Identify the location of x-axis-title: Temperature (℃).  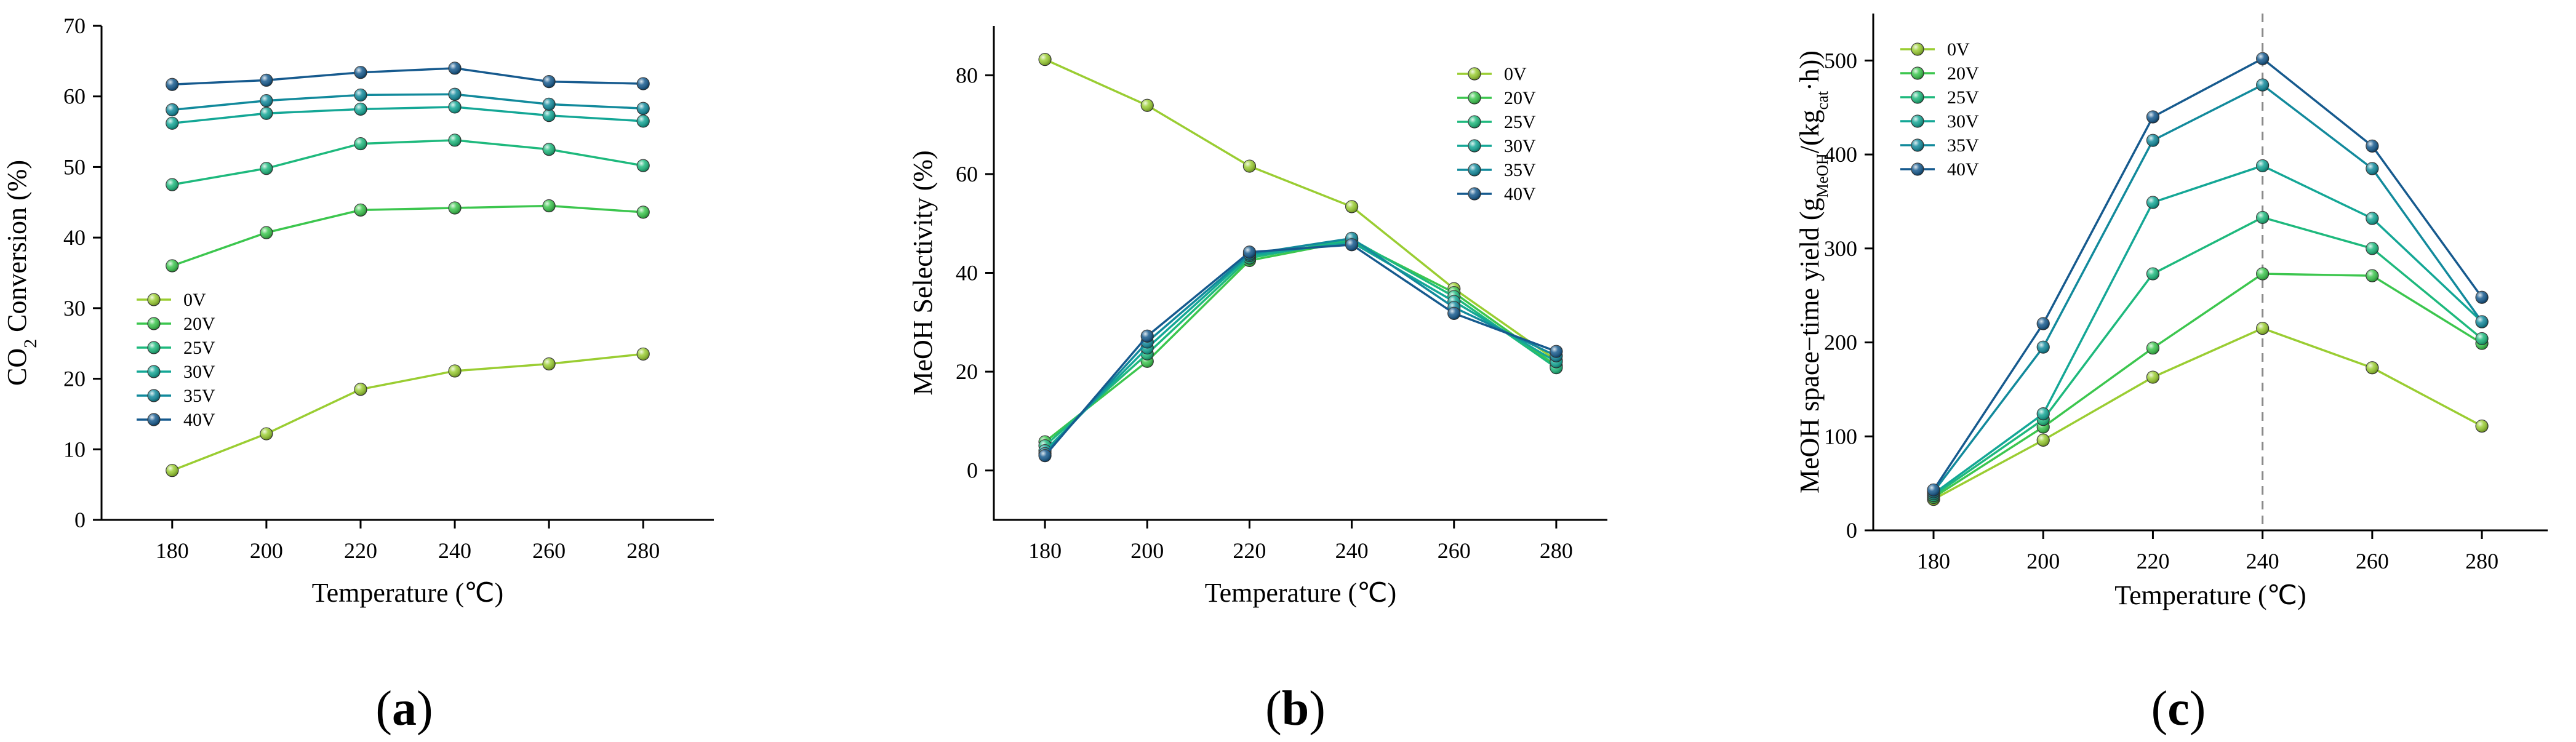
(407, 593).